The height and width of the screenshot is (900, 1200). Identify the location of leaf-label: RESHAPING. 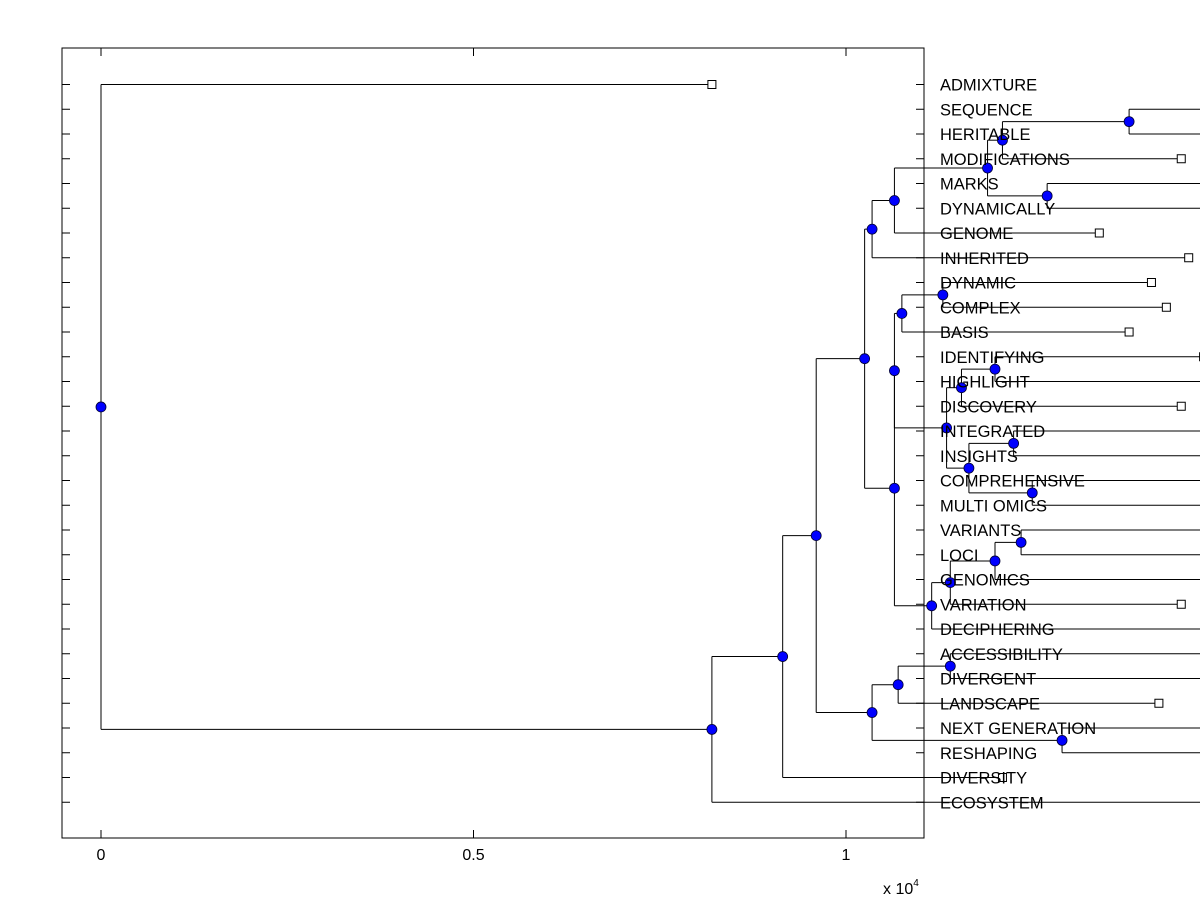
(988, 754).